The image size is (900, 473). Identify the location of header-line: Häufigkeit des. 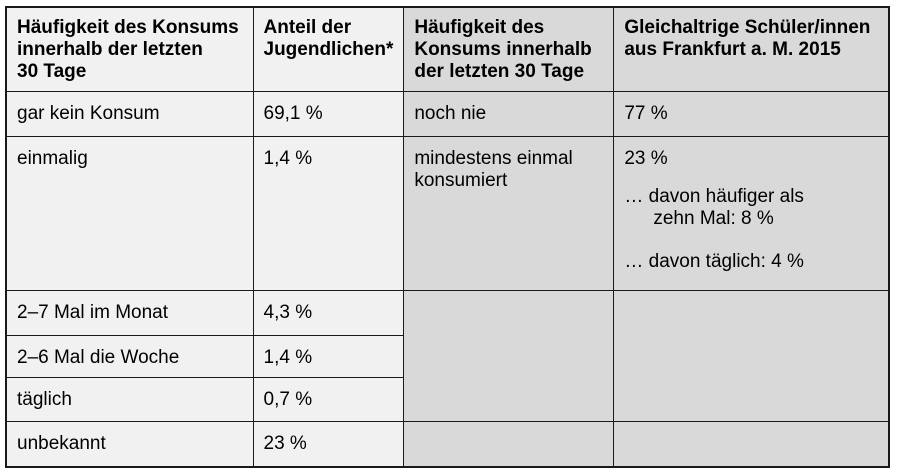
(479, 27).